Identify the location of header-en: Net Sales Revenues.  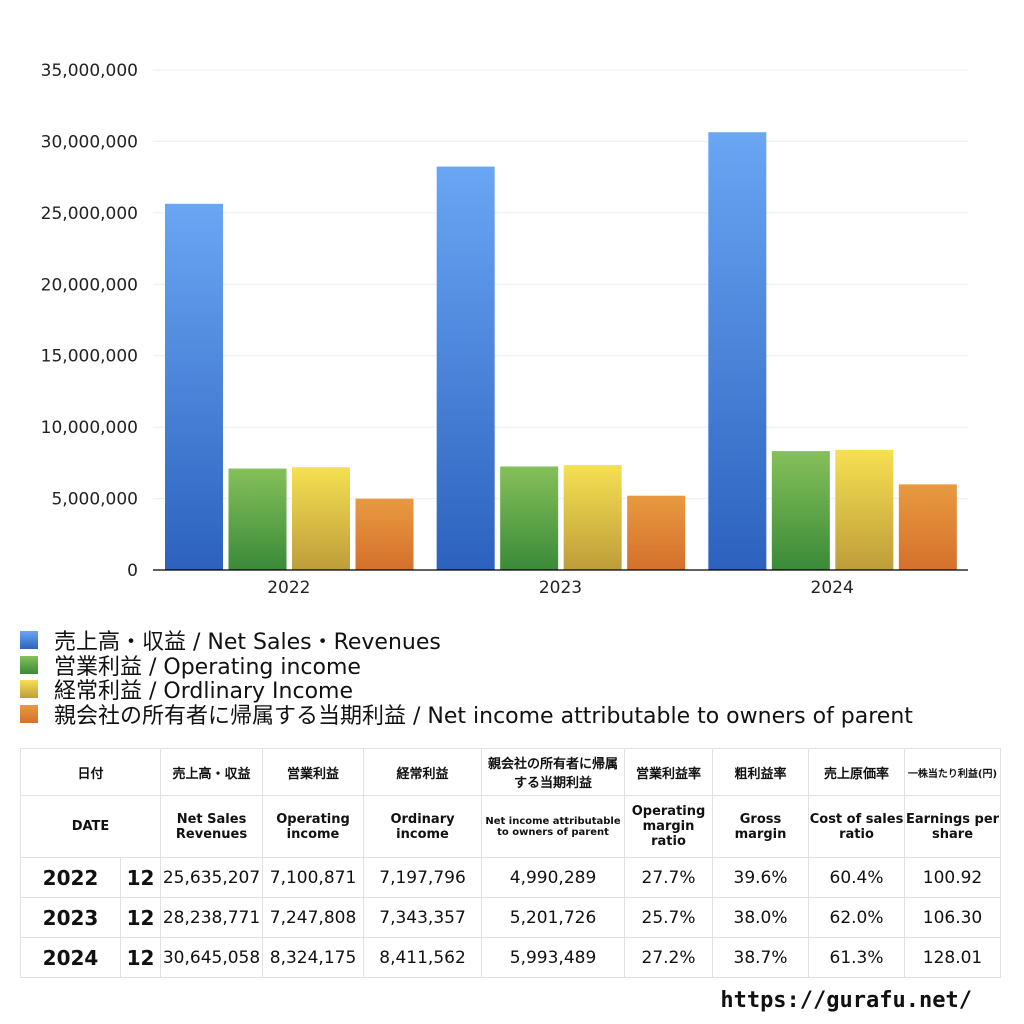
(212, 826).